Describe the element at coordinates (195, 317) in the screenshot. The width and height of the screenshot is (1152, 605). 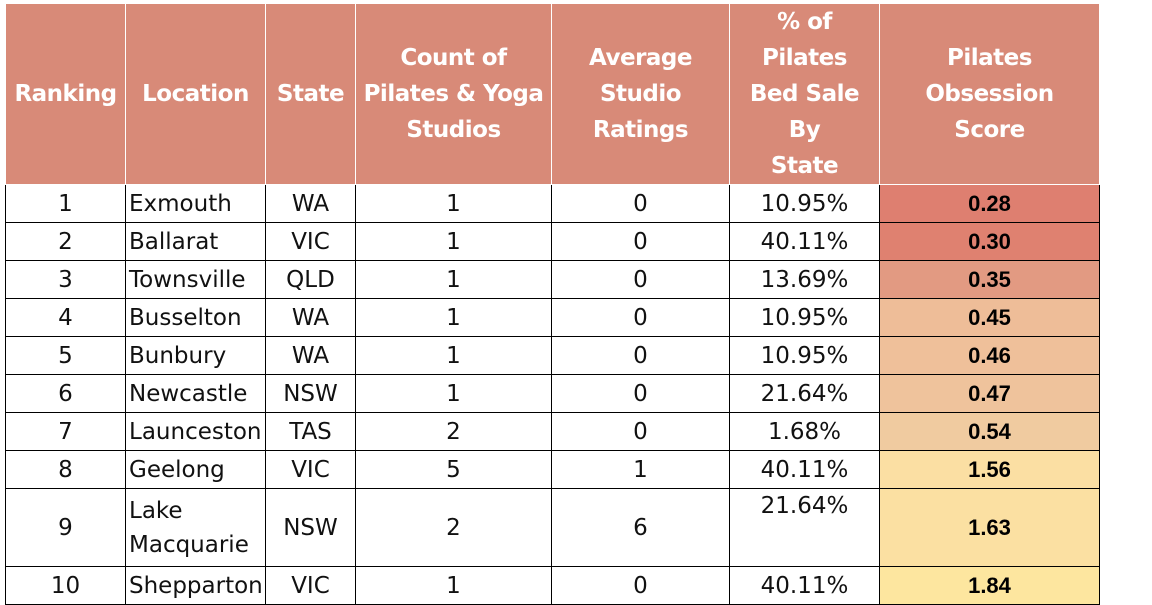
I see `cell-location: Busselton` at that location.